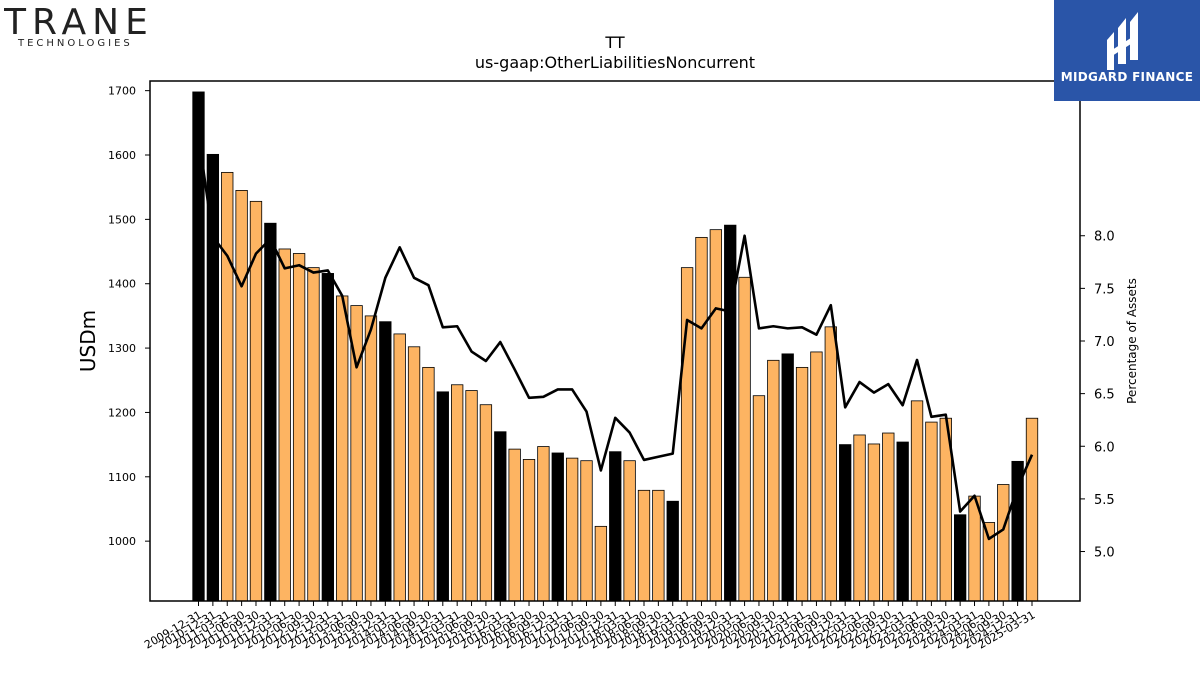  I want to click on y2-tick-label: 5.0, so click(1104, 553).